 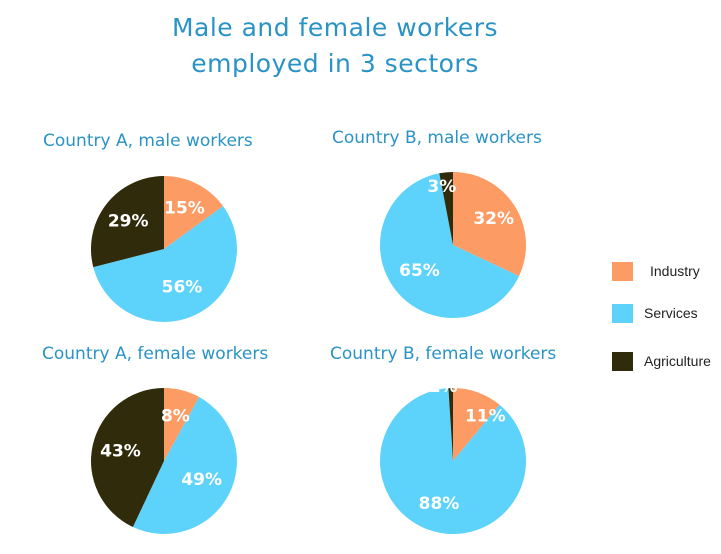 What do you see at coordinates (335, 63) in the screenshot?
I see `chart-title-line-2: employed in 3 sectors` at bounding box center [335, 63].